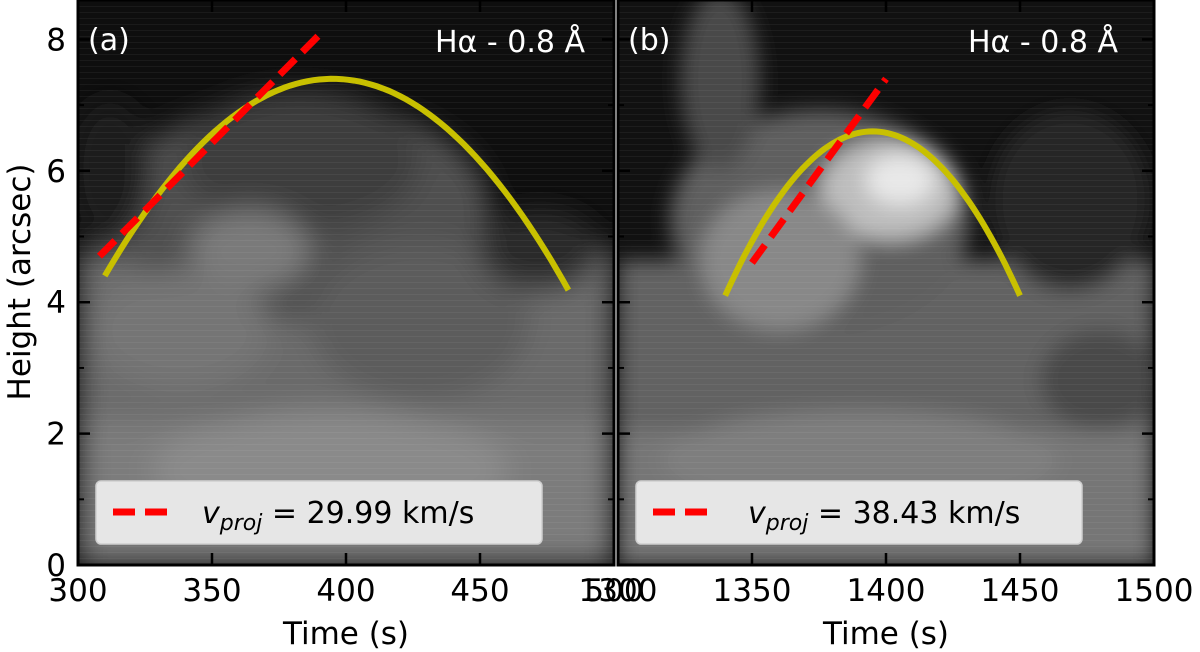 This screenshot has height=652, width=1200. I want to click on panel-b-xtick-label: 1450, so click(1020, 591).